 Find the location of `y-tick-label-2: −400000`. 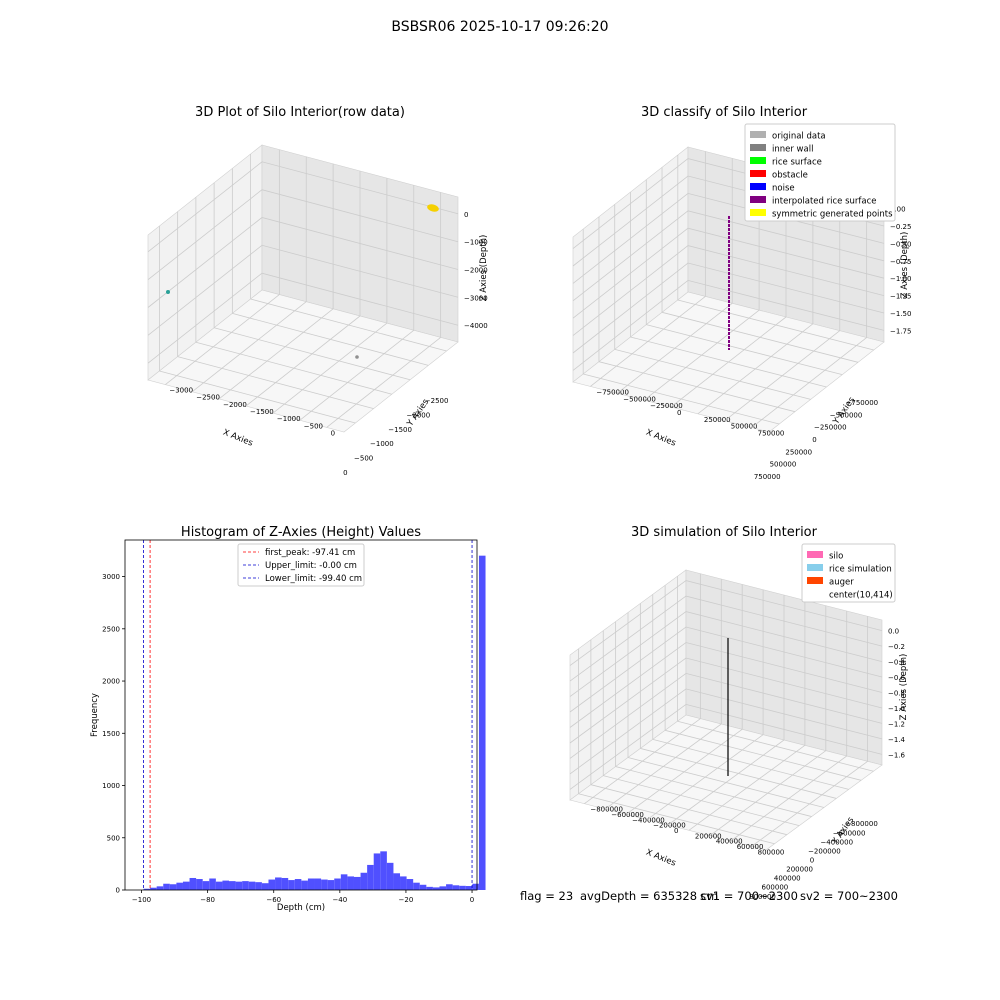

y-tick-label-2: −400000 is located at coordinates (648, 820).